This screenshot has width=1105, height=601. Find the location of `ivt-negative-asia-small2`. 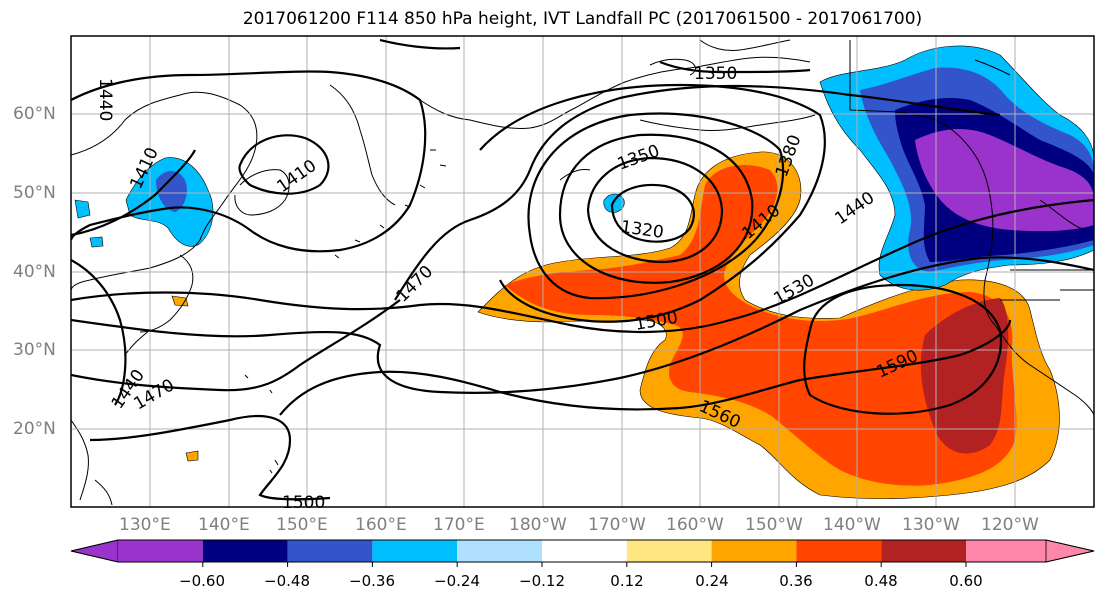

ivt-negative-asia-small2 is located at coordinates (96, 242).